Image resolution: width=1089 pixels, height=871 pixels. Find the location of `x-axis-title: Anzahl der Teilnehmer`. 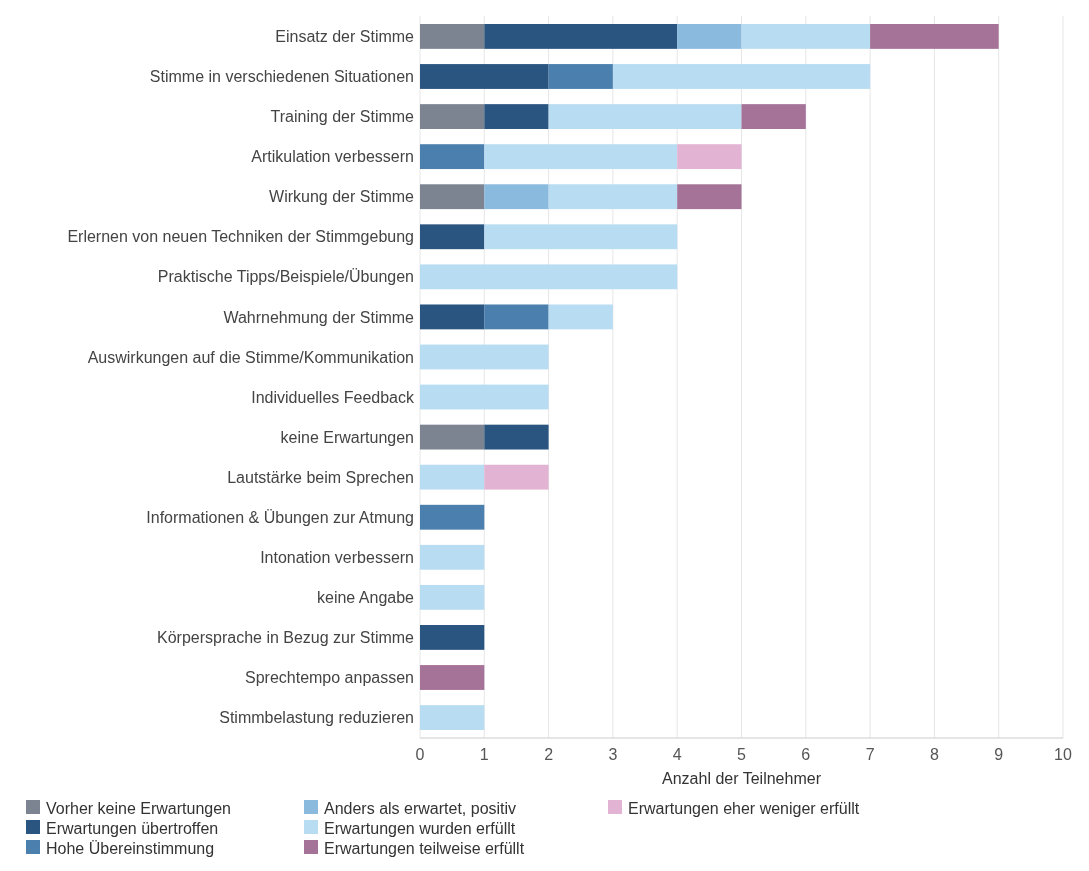

x-axis-title: Anzahl der Teilnehmer is located at coordinates (742, 778).